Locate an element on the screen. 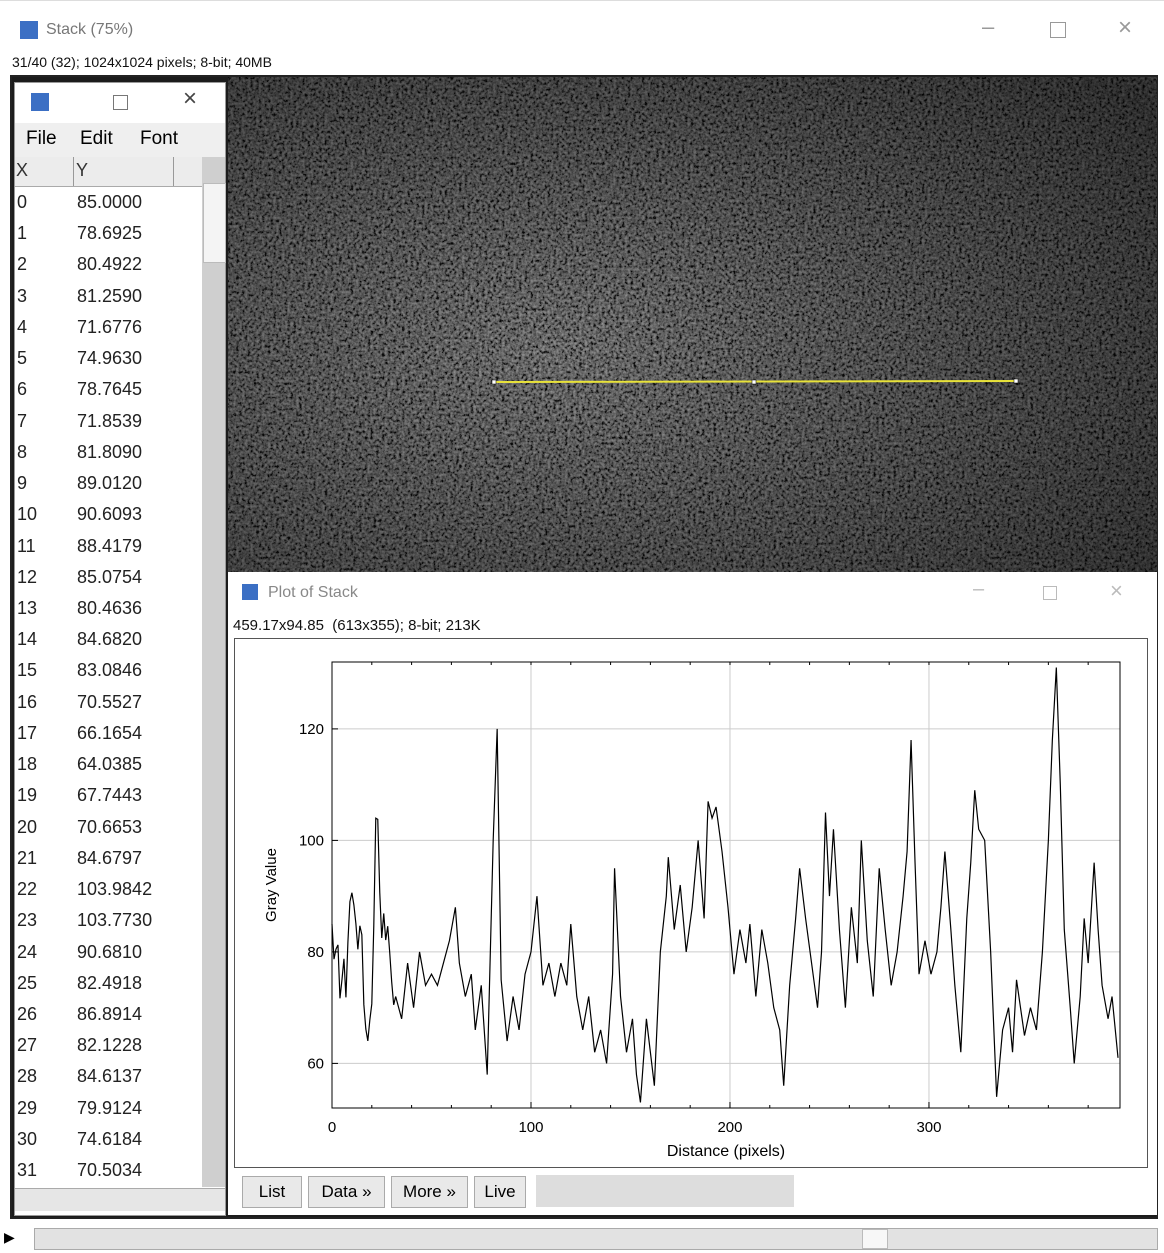 The image size is (1164, 1253). x-tick-label: 200 is located at coordinates (729, 1127).